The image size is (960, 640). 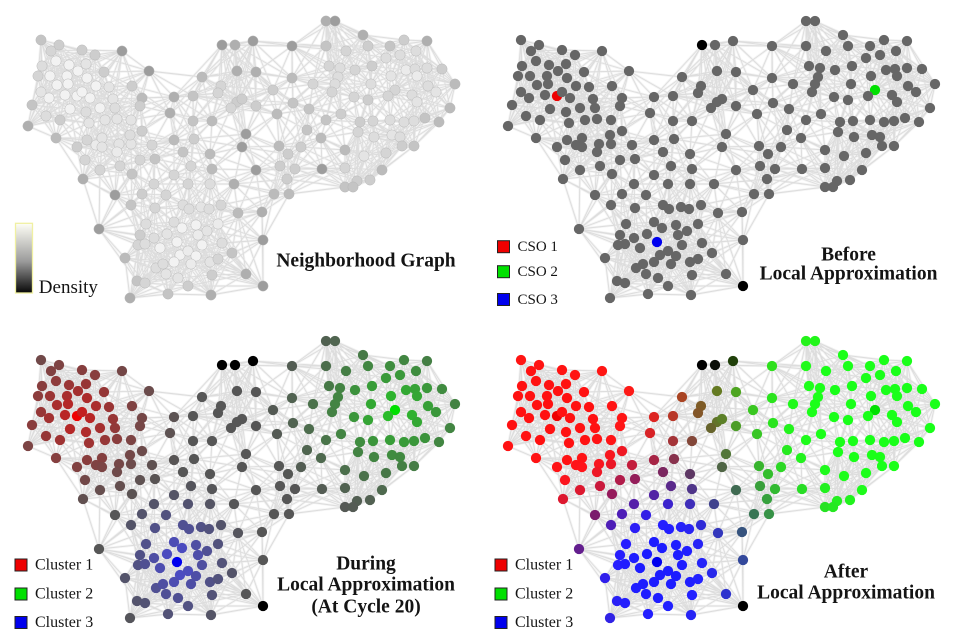 I want to click on svg-text: During, so click(x=366, y=564).